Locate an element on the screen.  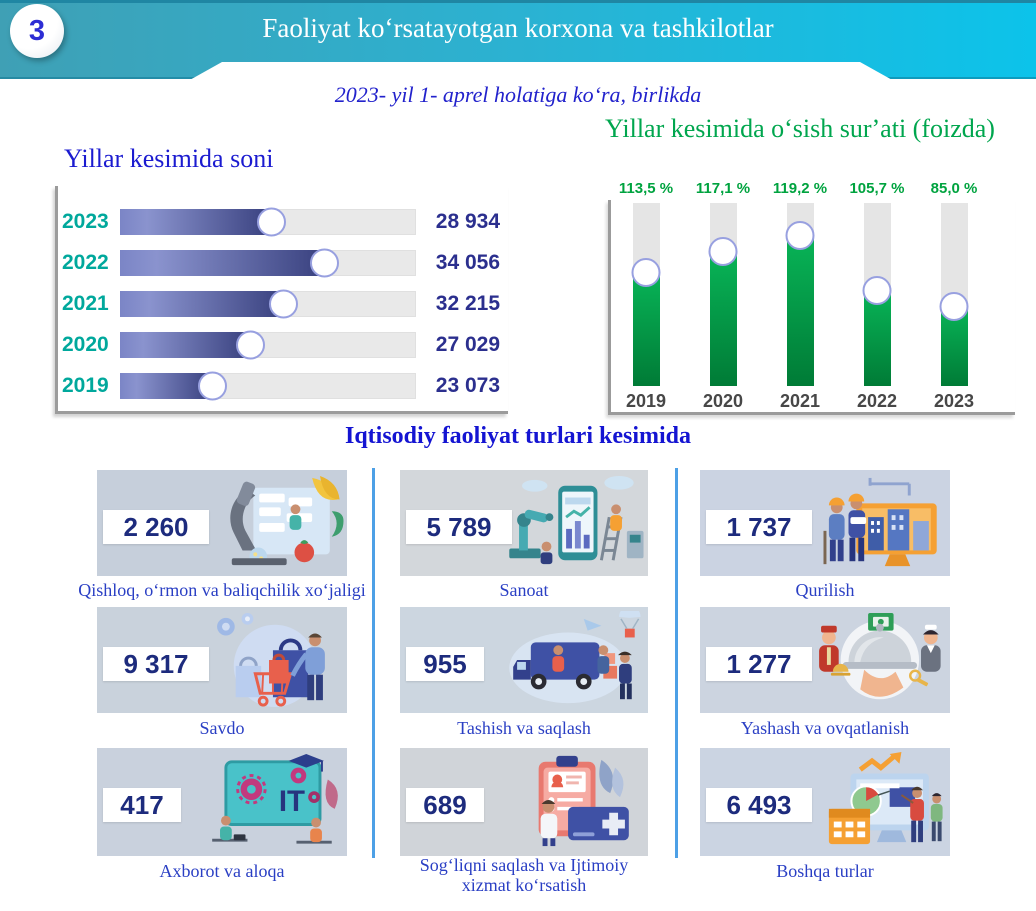
header-ribbon-notch is located at coordinates (541, 71).